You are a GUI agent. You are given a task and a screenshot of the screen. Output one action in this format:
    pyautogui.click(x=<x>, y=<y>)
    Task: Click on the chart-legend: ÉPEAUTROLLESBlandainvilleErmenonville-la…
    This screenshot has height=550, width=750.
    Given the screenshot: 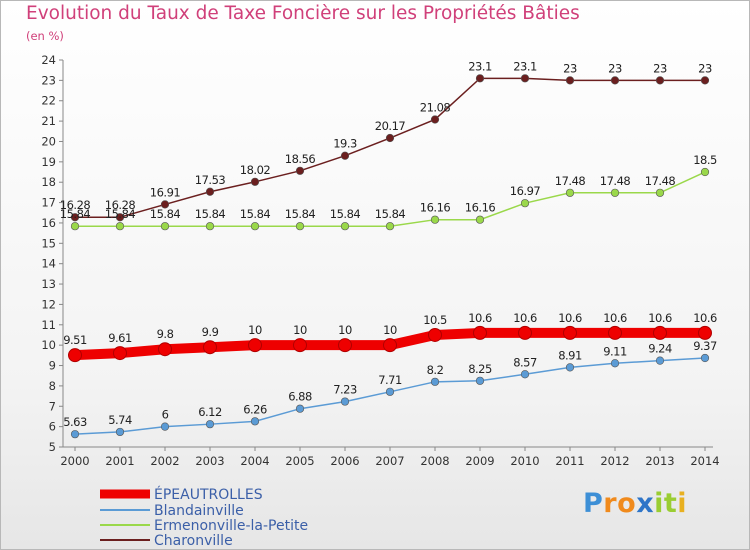 What is the action you would take?
    pyautogui.click(x=204, y=517)
    